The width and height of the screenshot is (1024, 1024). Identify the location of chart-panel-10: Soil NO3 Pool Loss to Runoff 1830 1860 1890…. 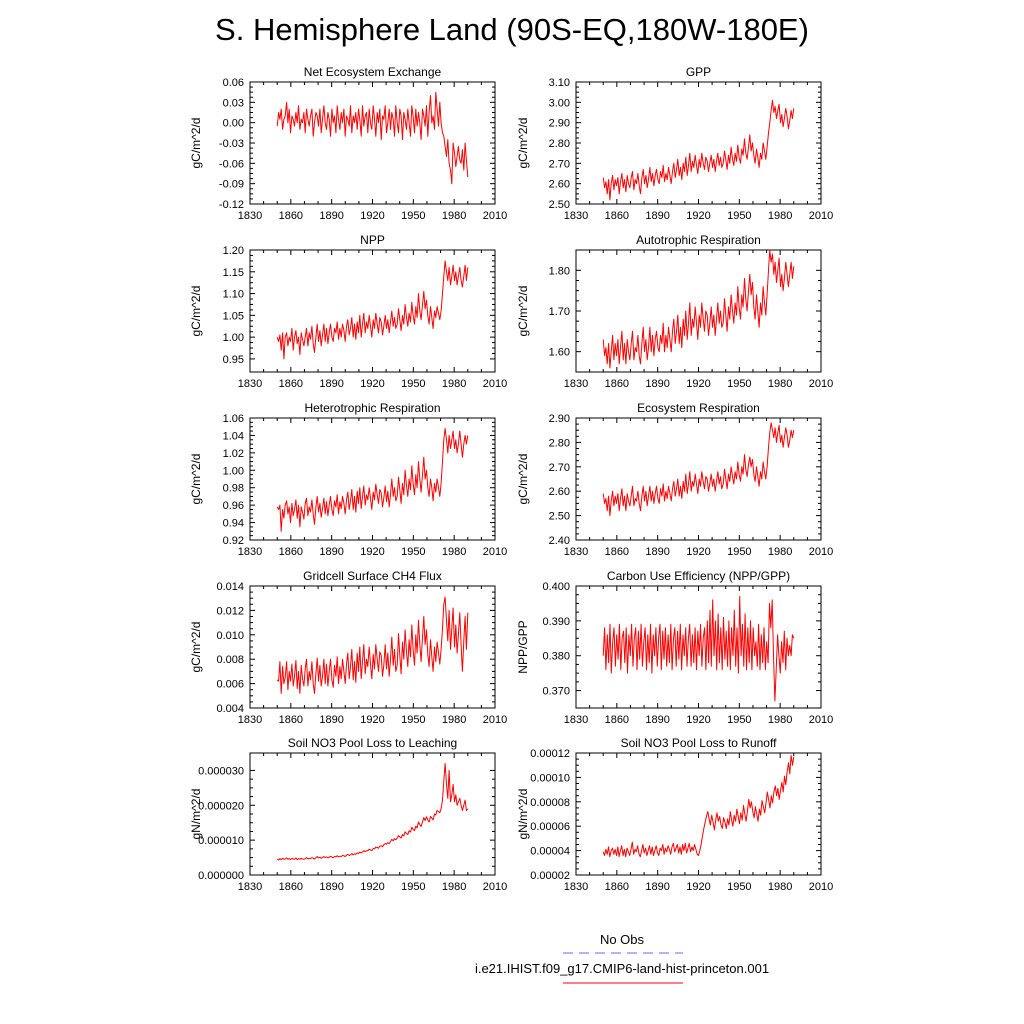
(674, 814).